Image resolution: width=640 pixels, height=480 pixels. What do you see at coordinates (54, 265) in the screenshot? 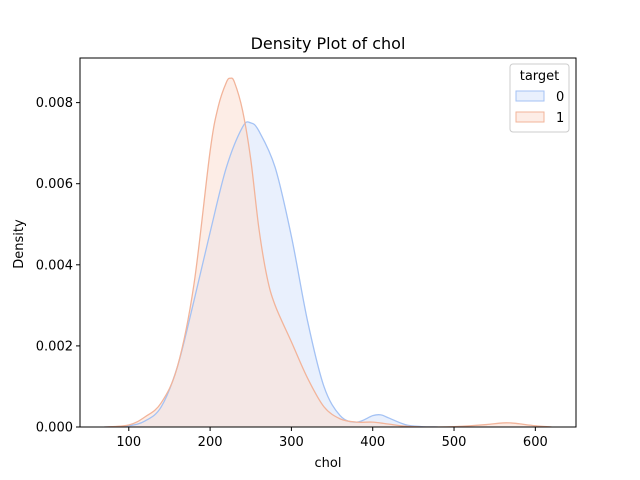
I see `y-tick-label: 0.004` at bounding box center [54, 265].